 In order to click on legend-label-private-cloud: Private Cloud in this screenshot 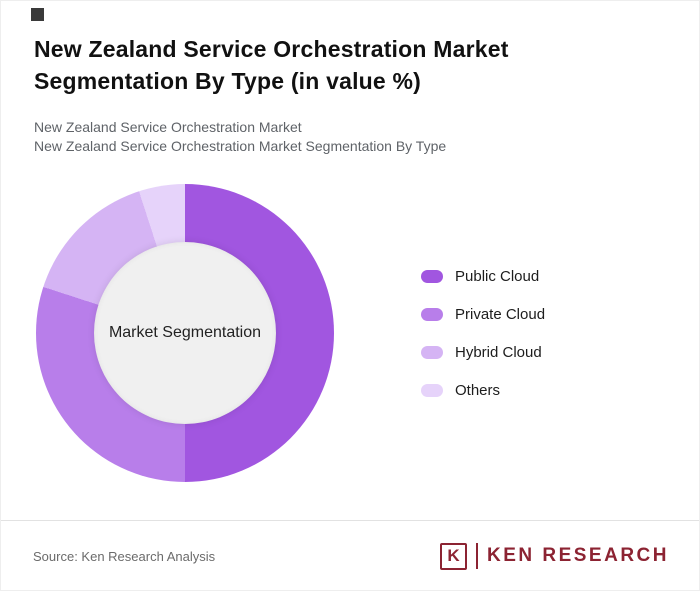, I will do `click(500, 314)`.